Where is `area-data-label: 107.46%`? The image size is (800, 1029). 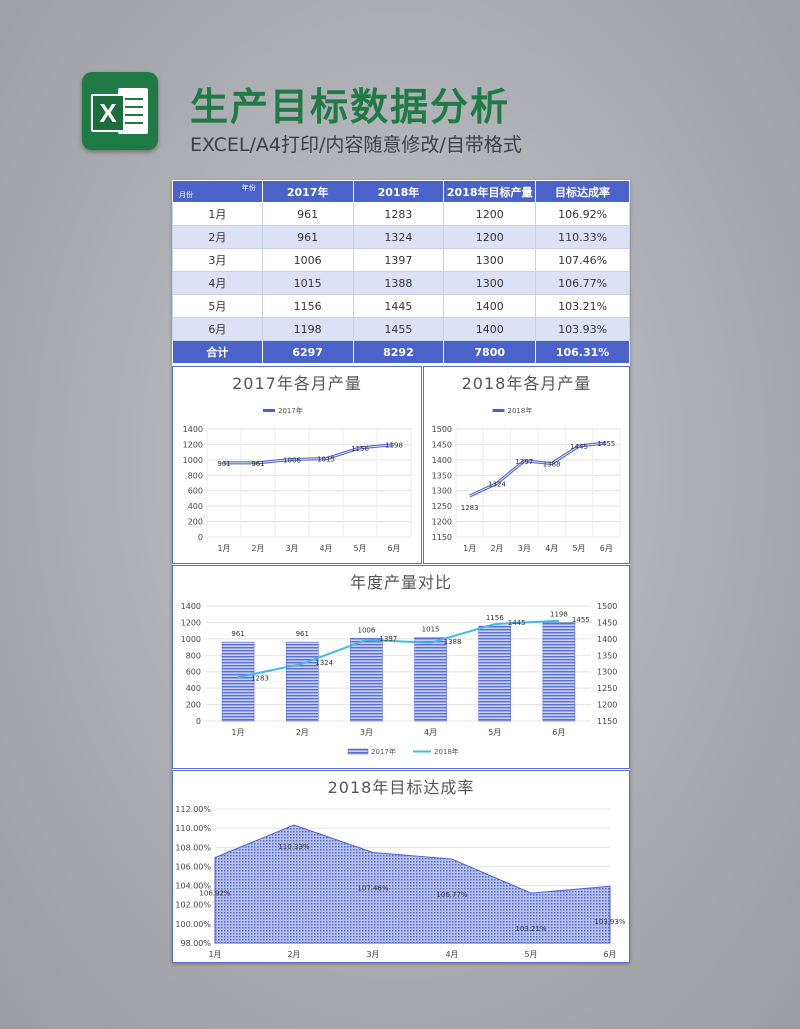 area-data-label: 107.46% is located at coordinates (372, 888).